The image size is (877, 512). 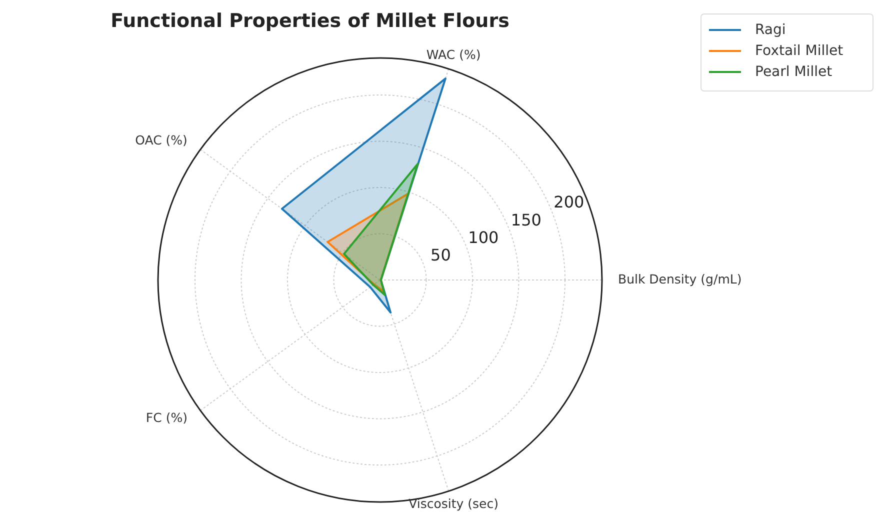 What do you see at coordinates (310, 21) in the screenshot?
I see `chart-title: Functional Properties of Millet Flours` at bounding box center [310, 21].